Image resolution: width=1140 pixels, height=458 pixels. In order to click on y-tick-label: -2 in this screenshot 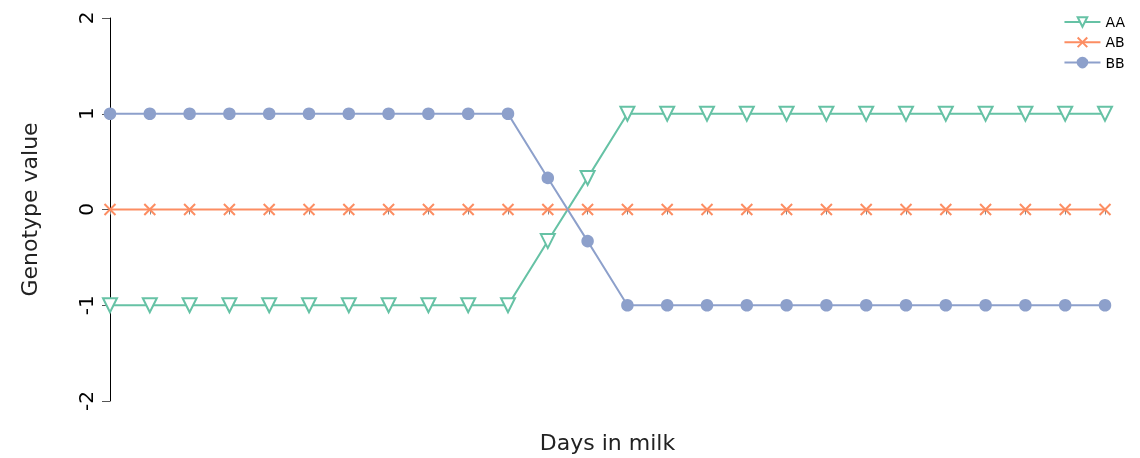, I will do `click(86, 401)`.